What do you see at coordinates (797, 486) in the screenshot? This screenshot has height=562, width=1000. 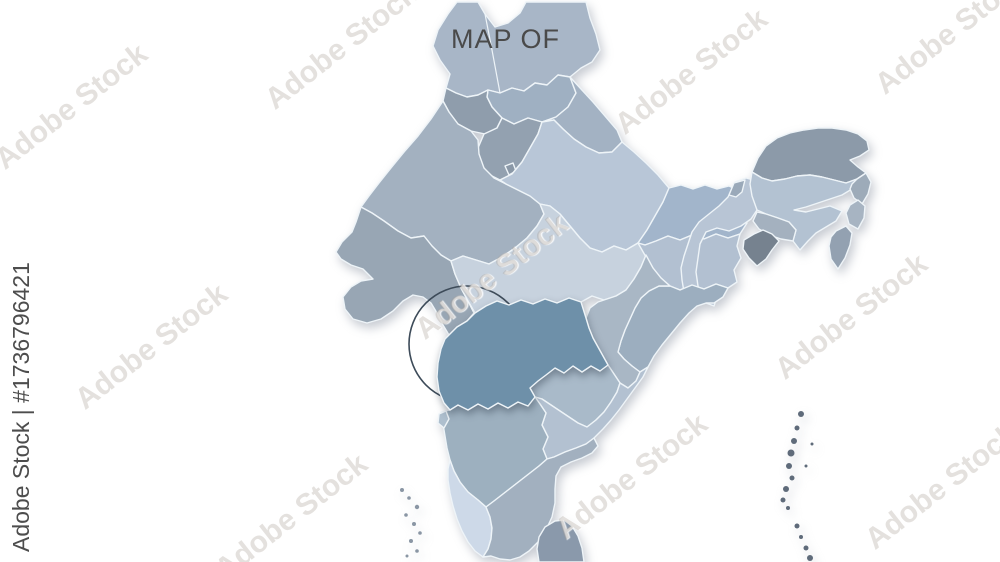 I see `islands-andaman-nicobar` at bounding box center [797, 486].